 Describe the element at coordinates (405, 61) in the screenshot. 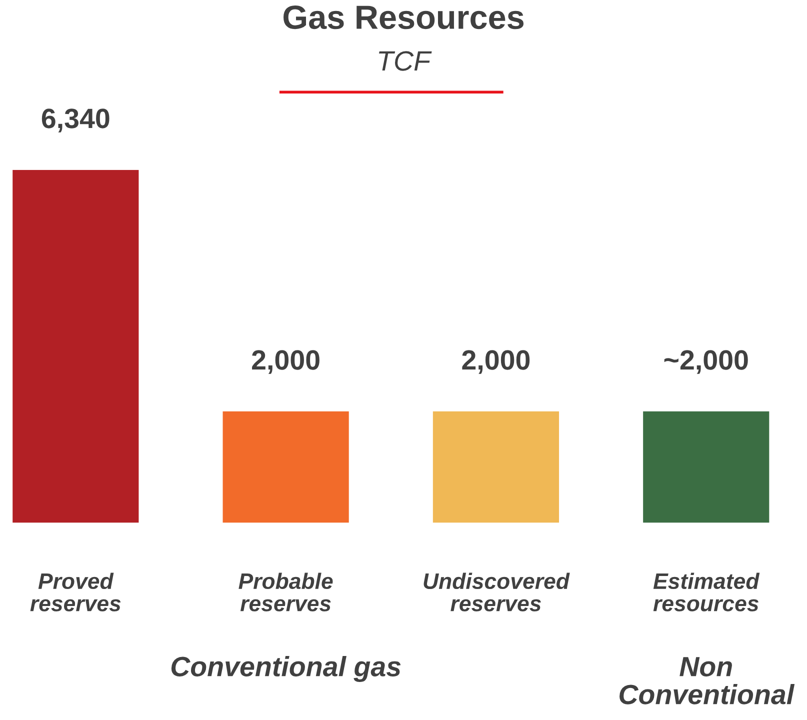

I see `chart-subtitle: TCF` at that location.